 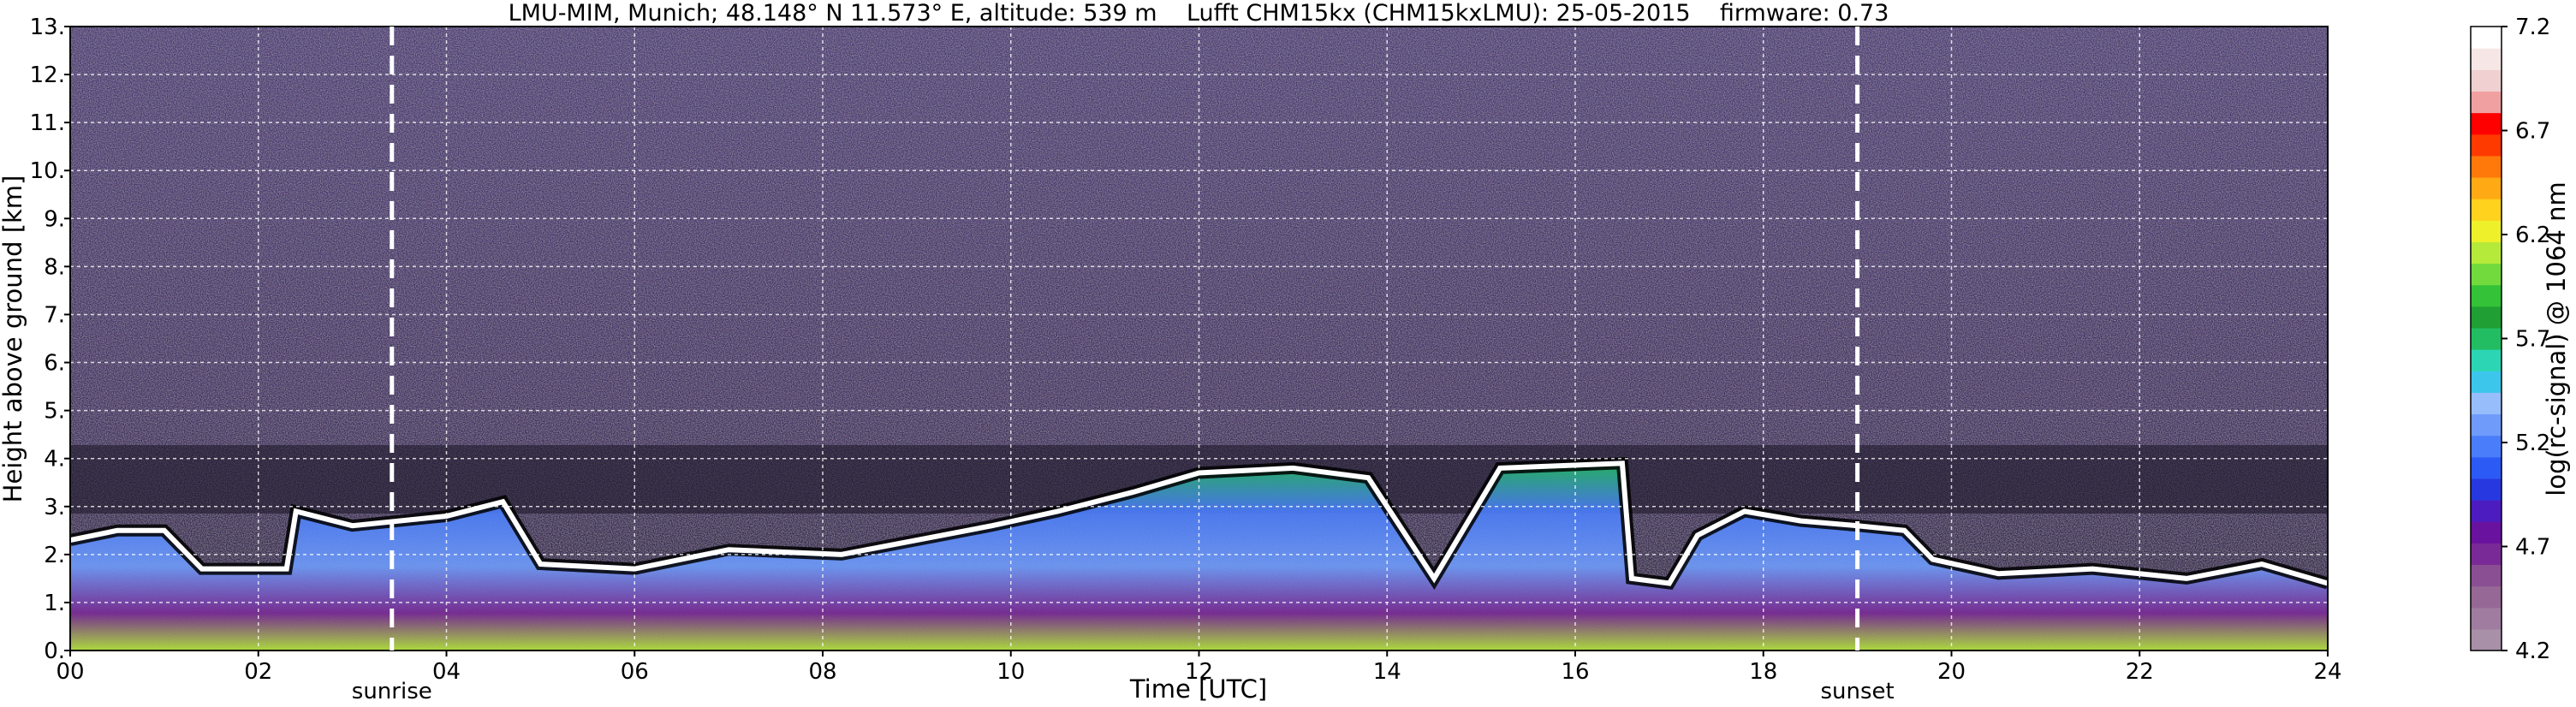 What do you see at coordinates (258, 672) in the screenshot?
I see `x-tick-label: 02` at bounding box center [258, 672].